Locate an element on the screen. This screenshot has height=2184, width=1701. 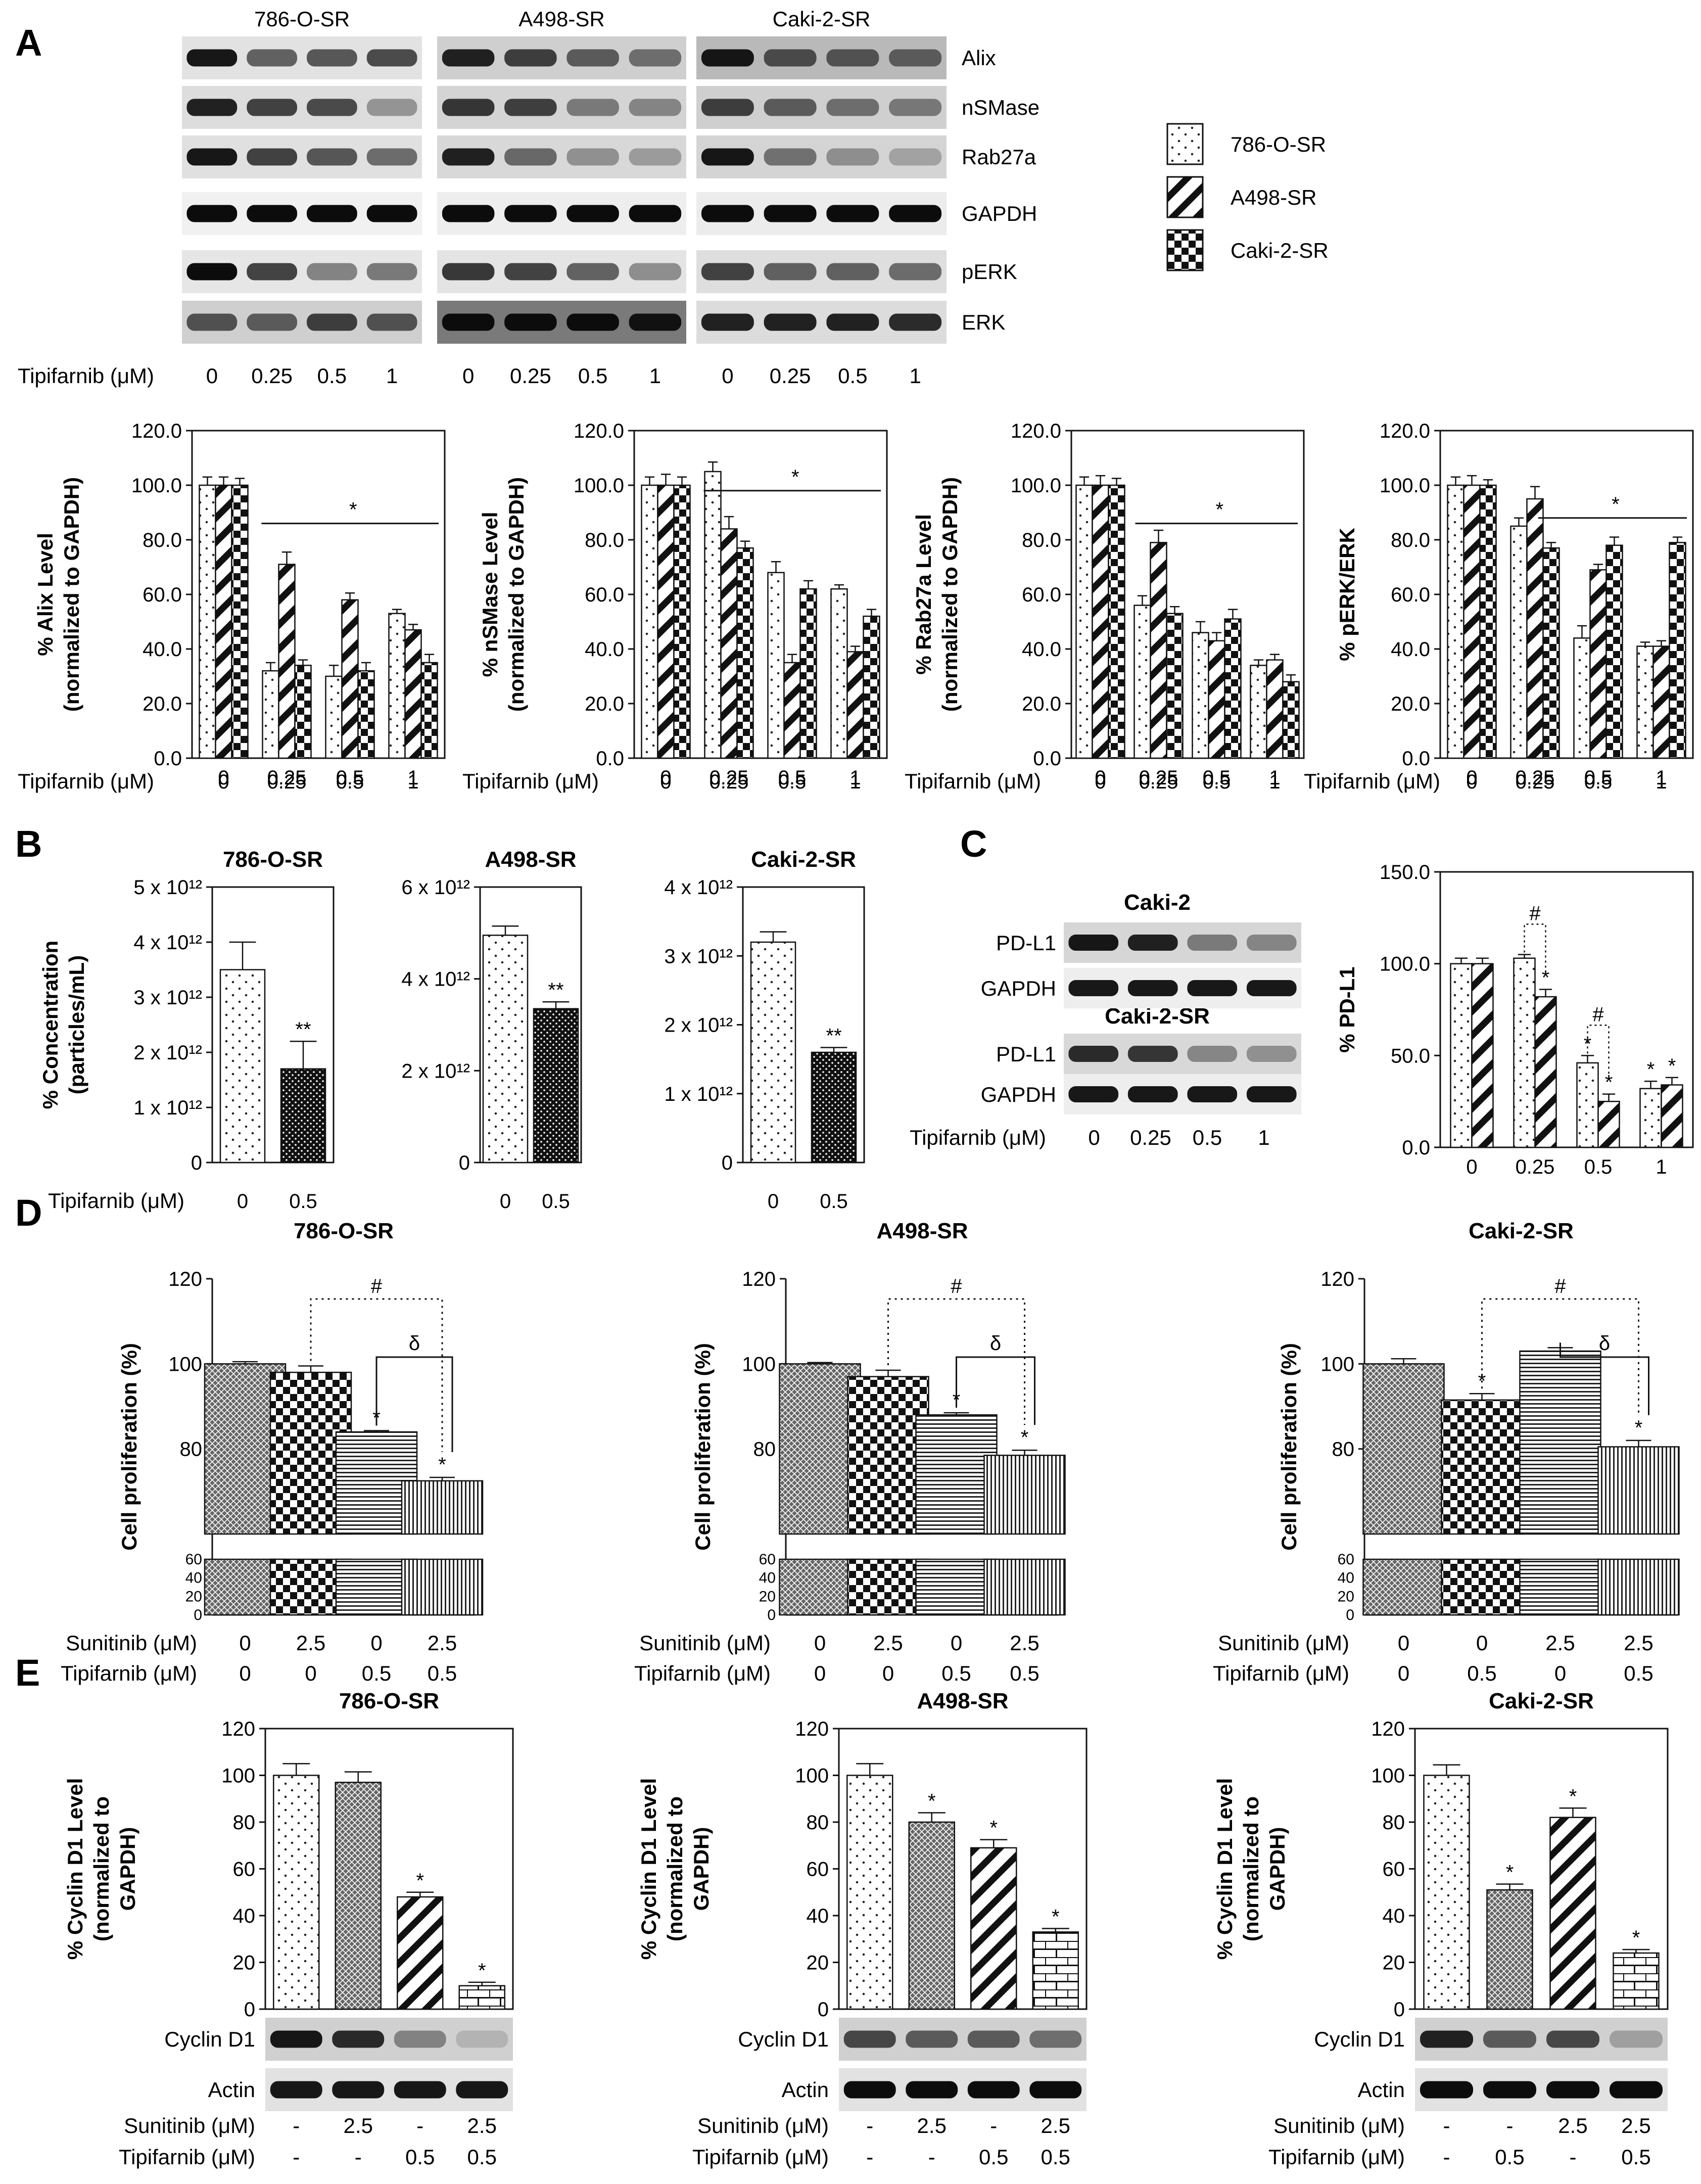
blot-pd-l1-band is located at coordinates (1093, 1054).